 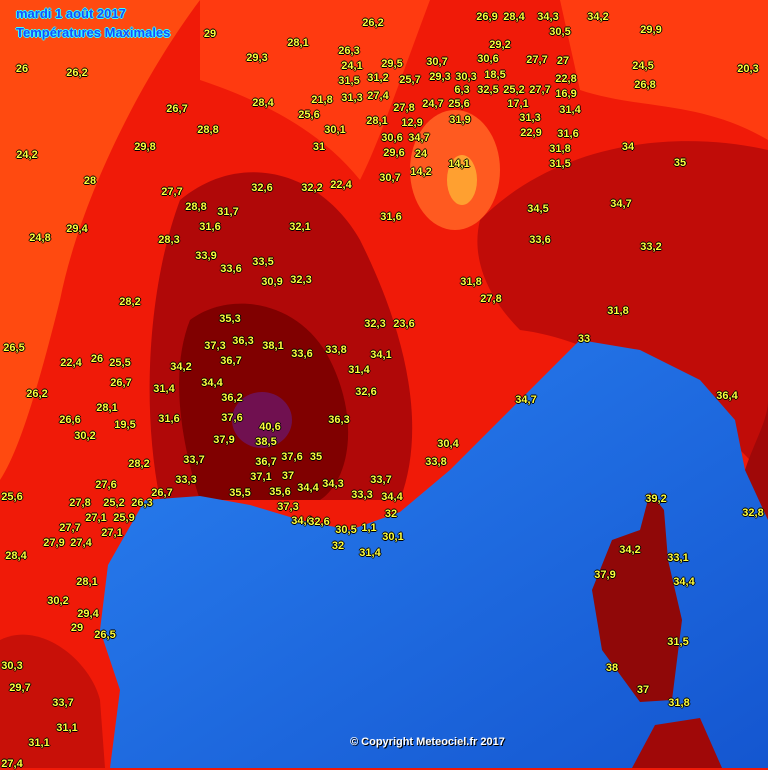 I want to click on station-temperature: 35, so click(x=680, y=163).